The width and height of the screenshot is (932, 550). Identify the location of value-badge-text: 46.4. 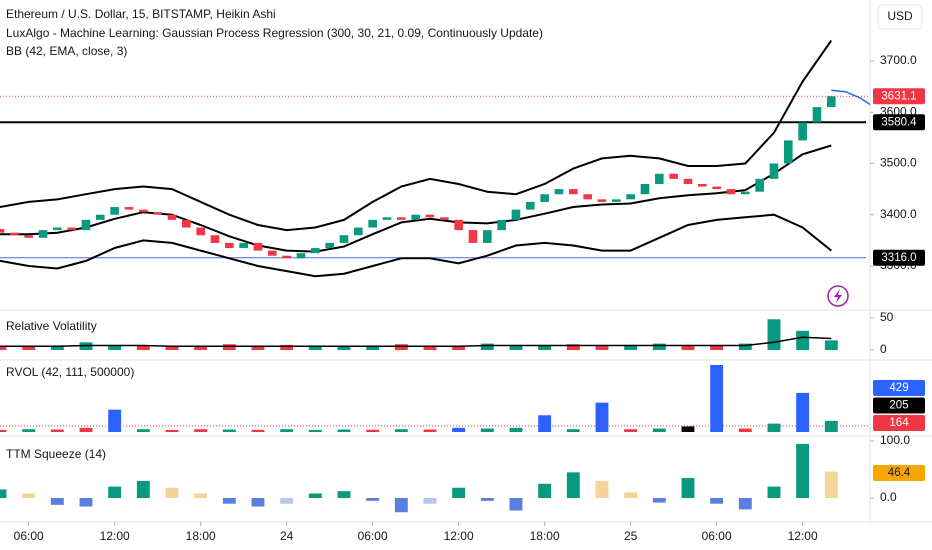
(899, 473).